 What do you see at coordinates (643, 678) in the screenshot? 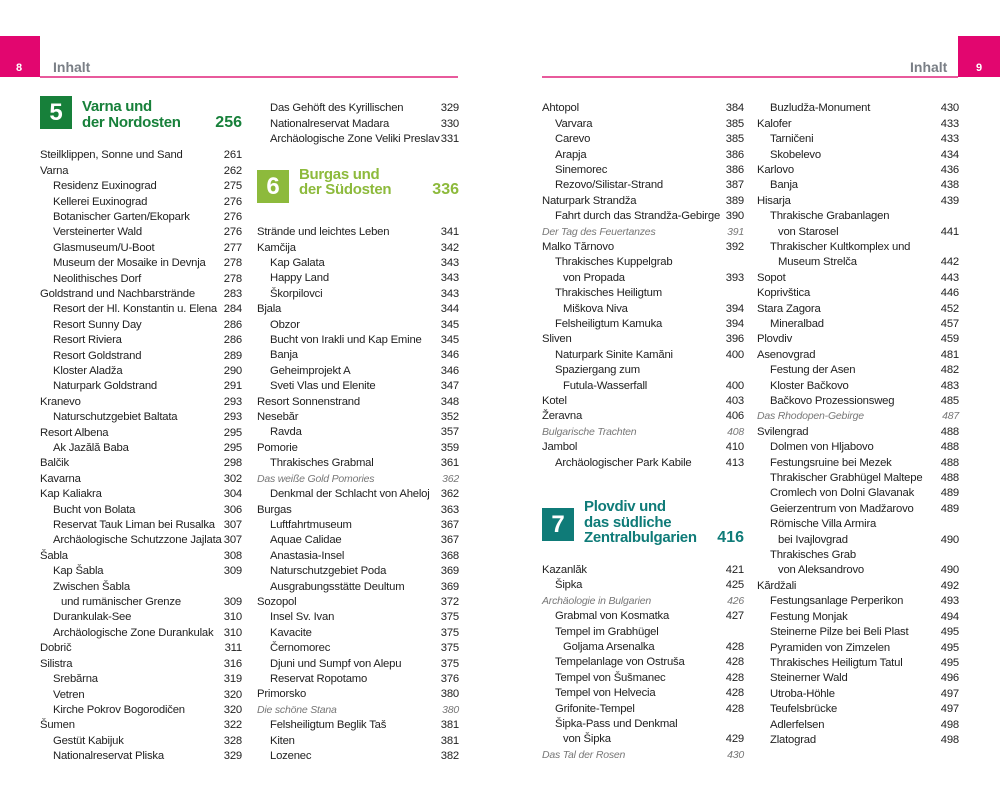
I see `toc-entry: Tempel von Šušmanec 428` at bounding box center [643, 678].